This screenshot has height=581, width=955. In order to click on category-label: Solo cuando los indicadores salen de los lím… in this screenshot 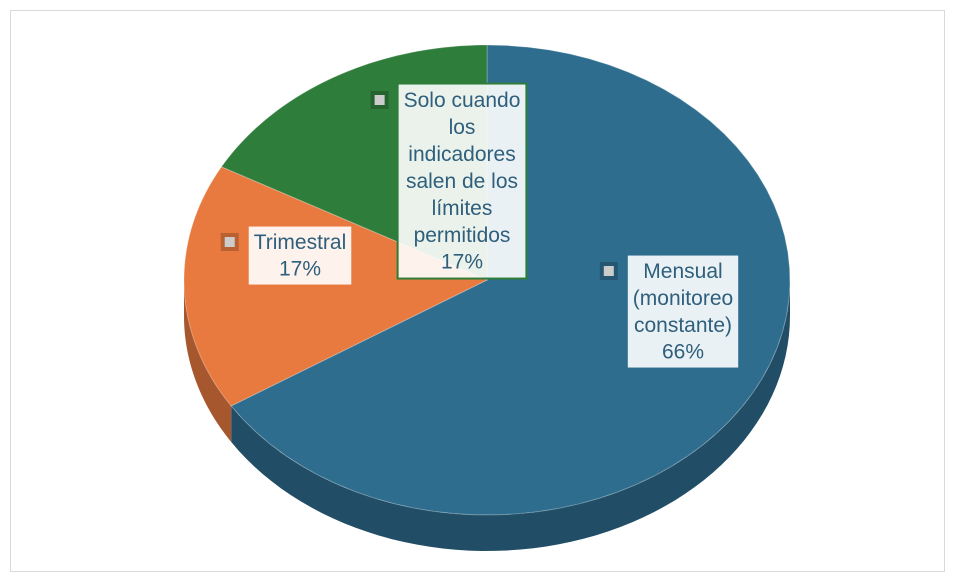, I will do `click(462, 168)`.